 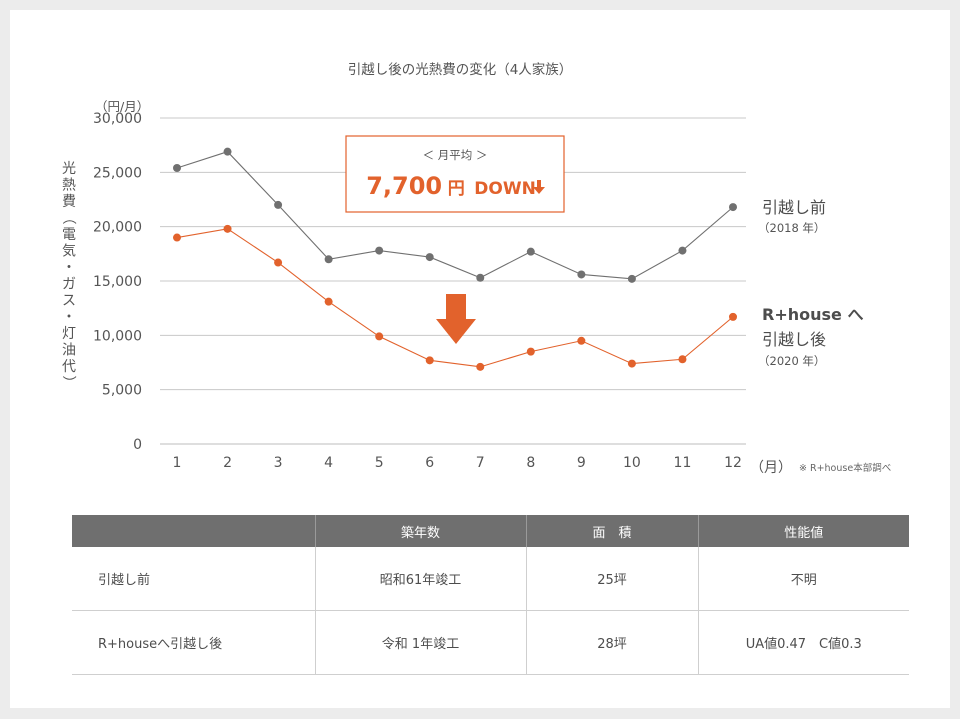 What do you see at coordinates (581, 463) in the screenshot?
I see `x-tick-label: 9` at bounding box center [581, 463].